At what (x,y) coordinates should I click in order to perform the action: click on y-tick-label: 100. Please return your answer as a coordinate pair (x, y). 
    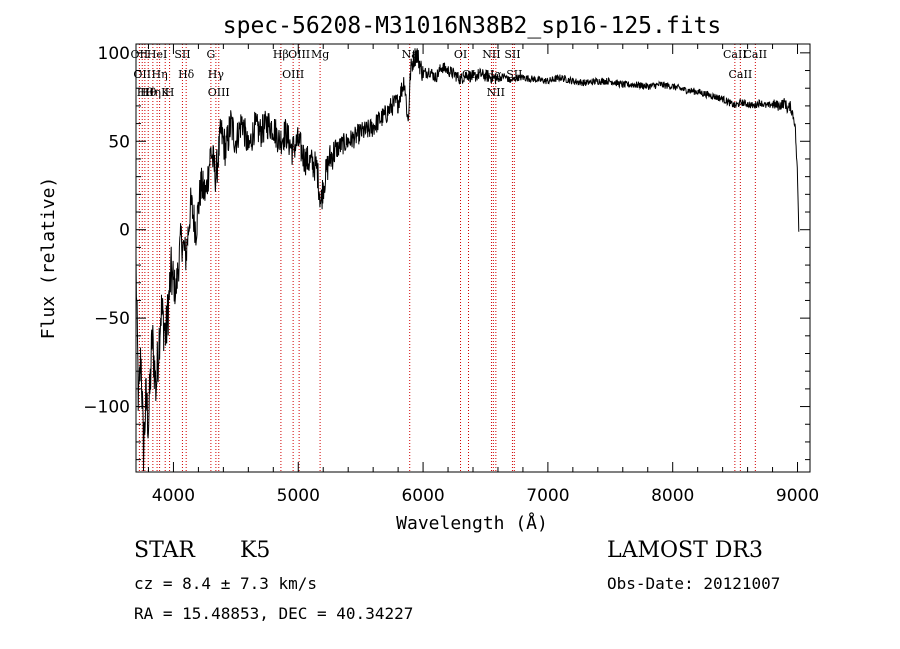
    Looking at the image, I should click on (114, 54).